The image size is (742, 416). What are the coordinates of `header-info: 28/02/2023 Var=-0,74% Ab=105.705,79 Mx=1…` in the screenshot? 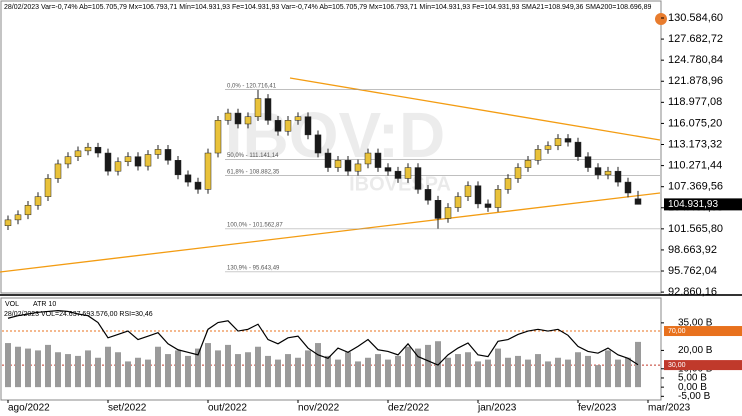 It's located at (327, 7).